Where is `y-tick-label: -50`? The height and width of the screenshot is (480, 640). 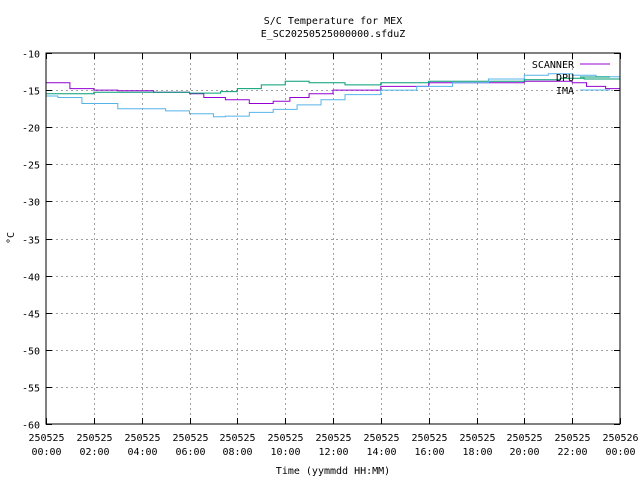 y-tick-label: -50 is located at coordinates (31, 352).